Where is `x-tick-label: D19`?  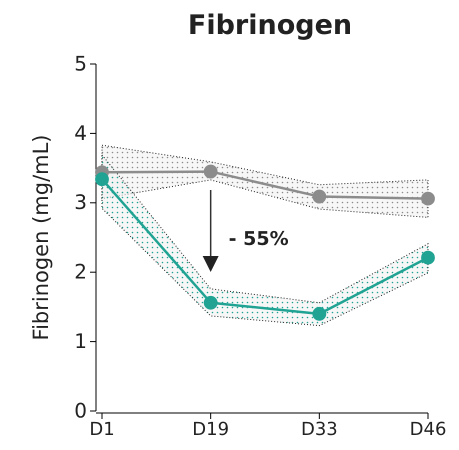
x-tick-label: D19 is located at coordinates (211, 429).